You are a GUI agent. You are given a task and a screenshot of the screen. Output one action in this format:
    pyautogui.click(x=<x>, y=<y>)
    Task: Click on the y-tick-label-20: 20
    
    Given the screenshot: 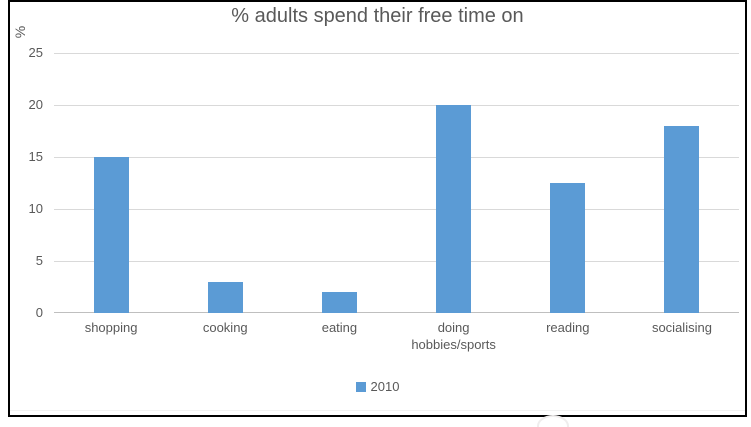 What is the action you would take?
    pyautogui.click(x=35, y=104)
    